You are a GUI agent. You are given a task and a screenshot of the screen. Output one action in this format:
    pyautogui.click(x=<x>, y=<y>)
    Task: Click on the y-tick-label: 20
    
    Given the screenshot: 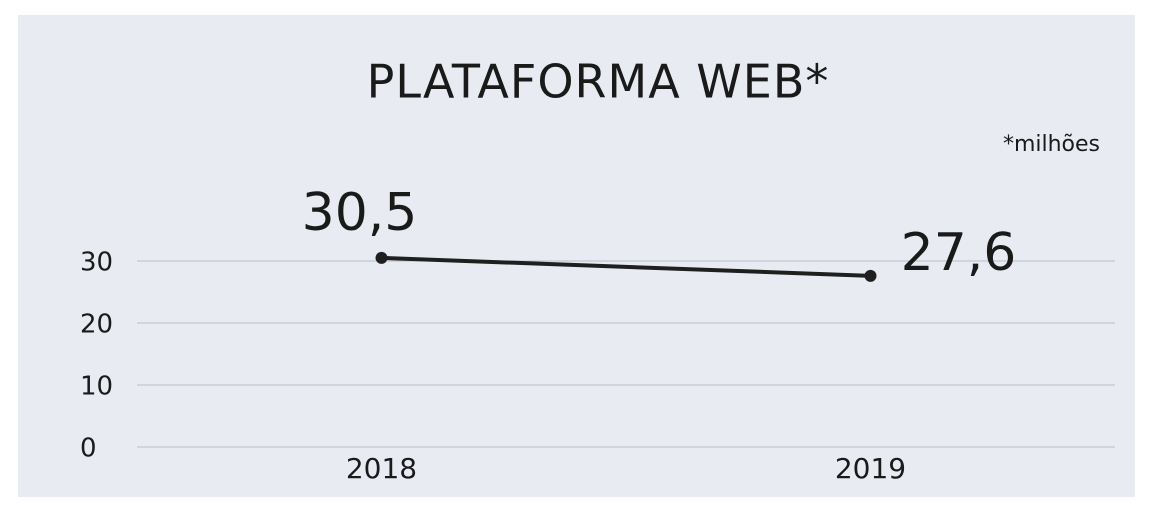 What is the action you would take?
    pyautogui.click(x=96, y=325)
    